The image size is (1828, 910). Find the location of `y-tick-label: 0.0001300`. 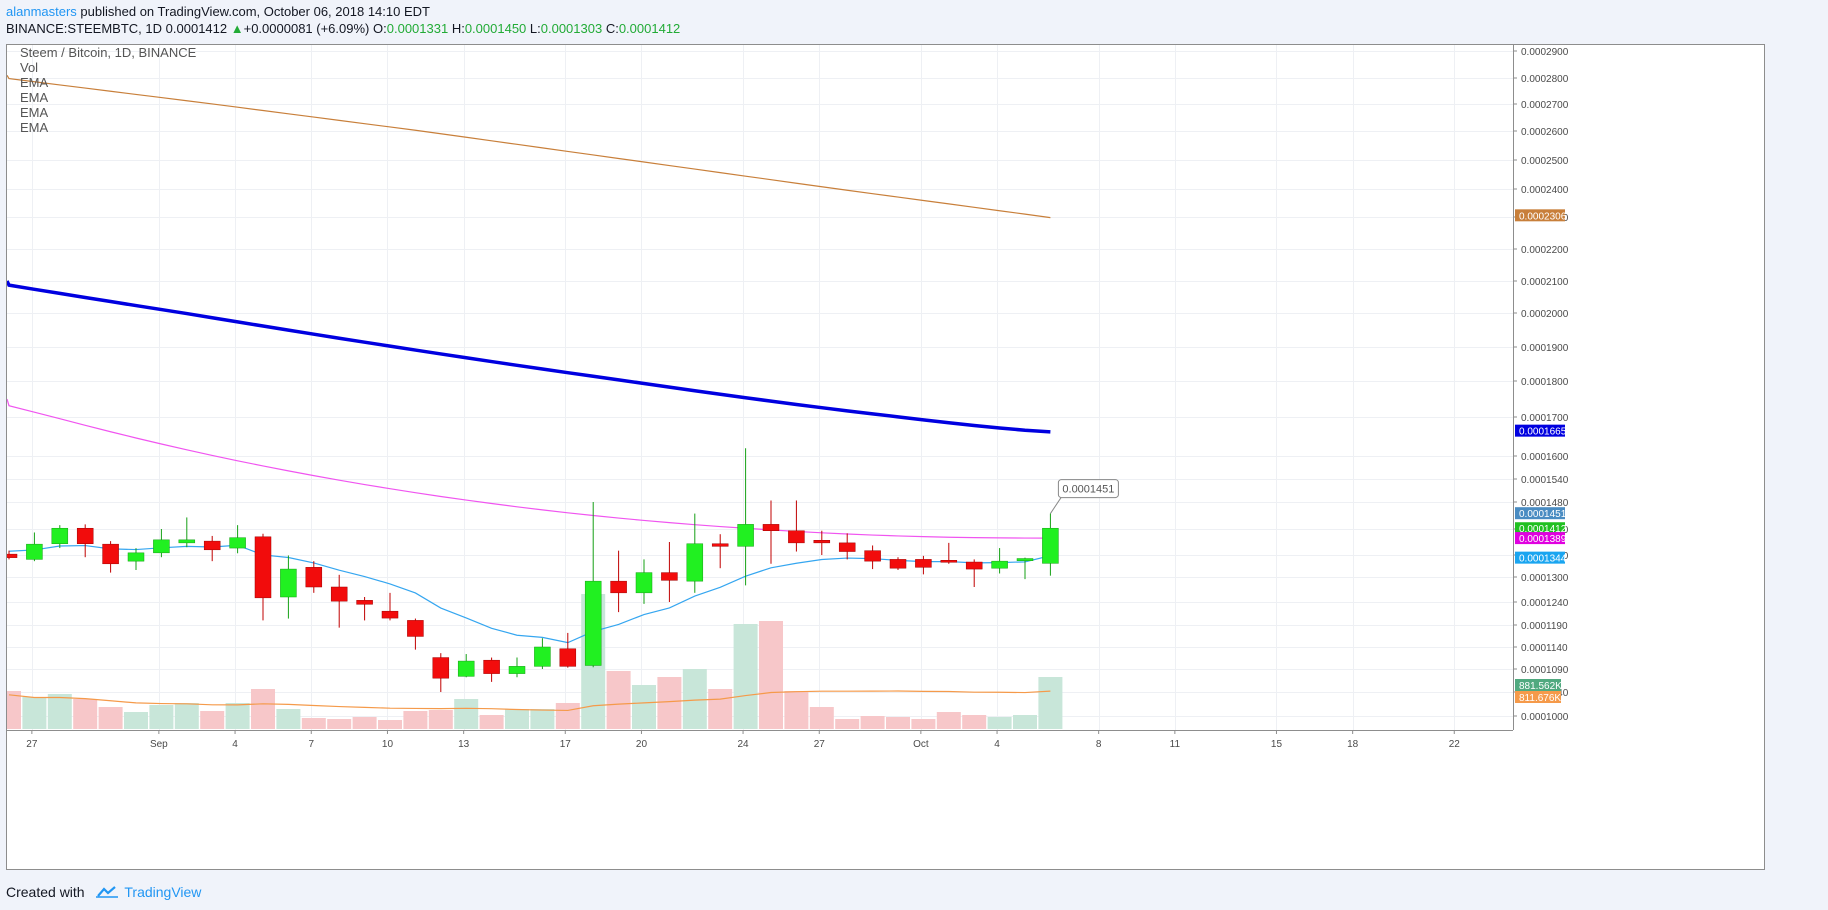

y-tick-label: 0.0001300 is located at coordinates (1545, 578).